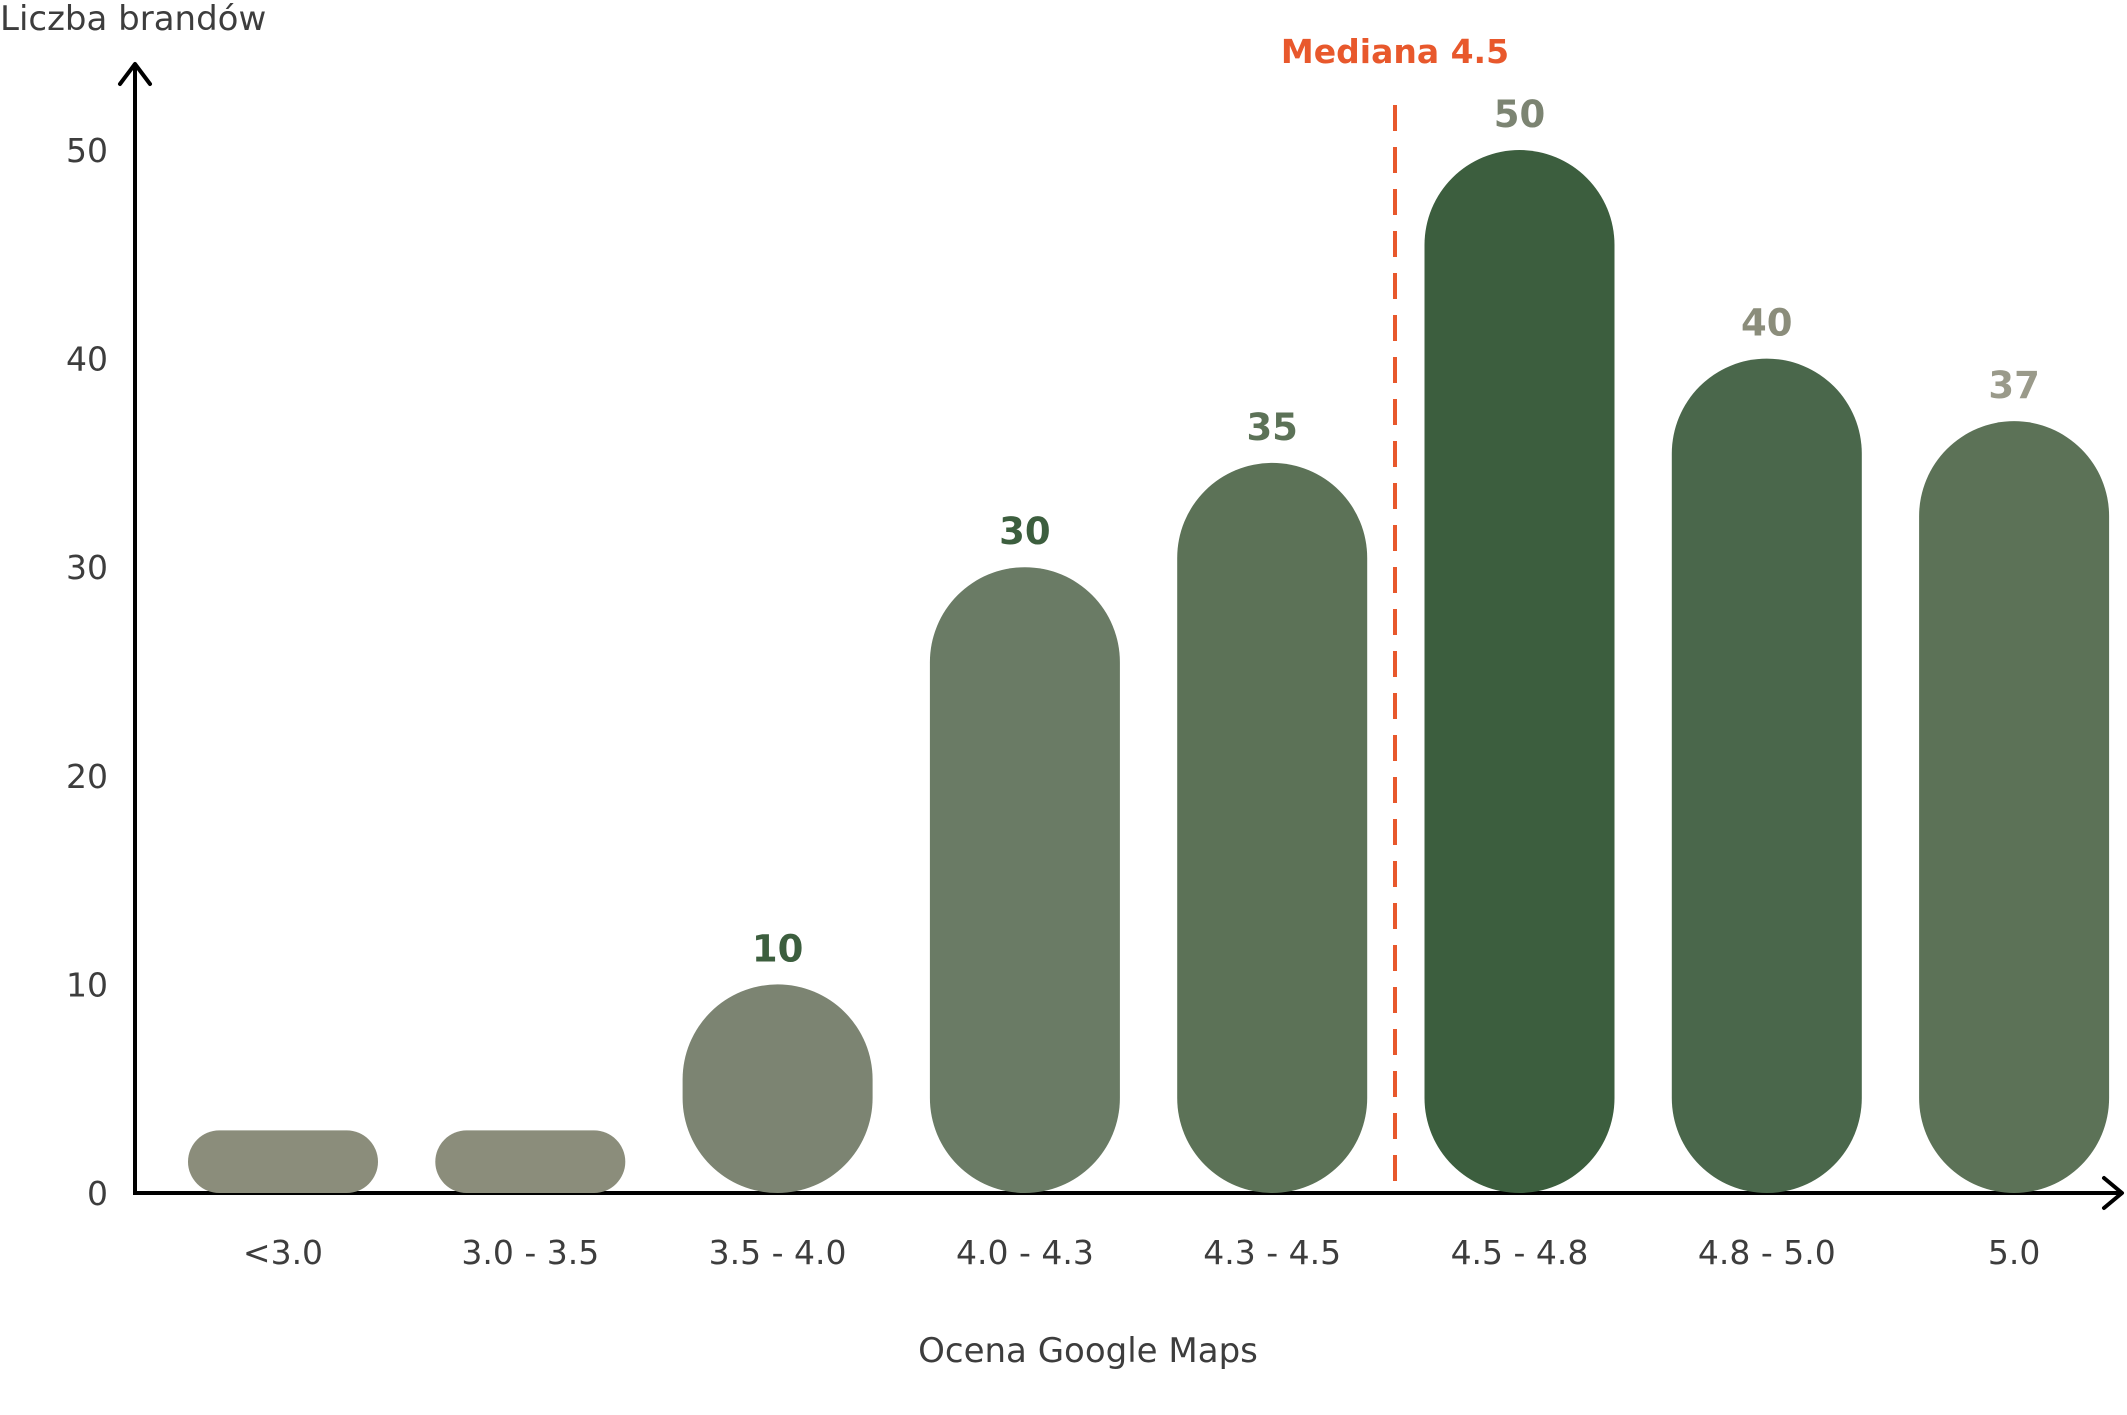 The width and height of the screenshot is (2127, 1415). Describe the element at coordinates (2014, 1252) in the screenshot. I see `x-tick-label: 5.0` at that location.